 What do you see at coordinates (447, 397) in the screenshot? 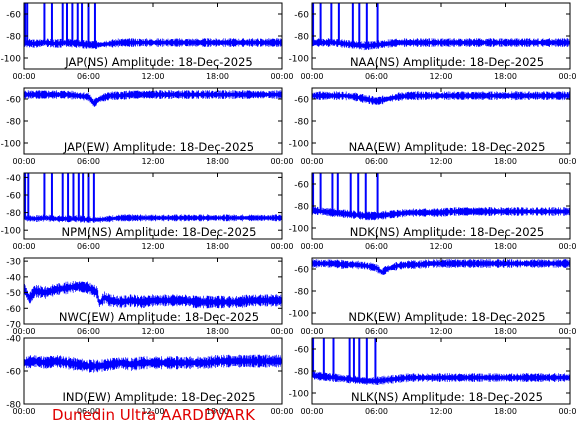
I see `chart-title: NLK(NS) Amplitude: 18-Dec-2025` at bounding box center [447, 397].